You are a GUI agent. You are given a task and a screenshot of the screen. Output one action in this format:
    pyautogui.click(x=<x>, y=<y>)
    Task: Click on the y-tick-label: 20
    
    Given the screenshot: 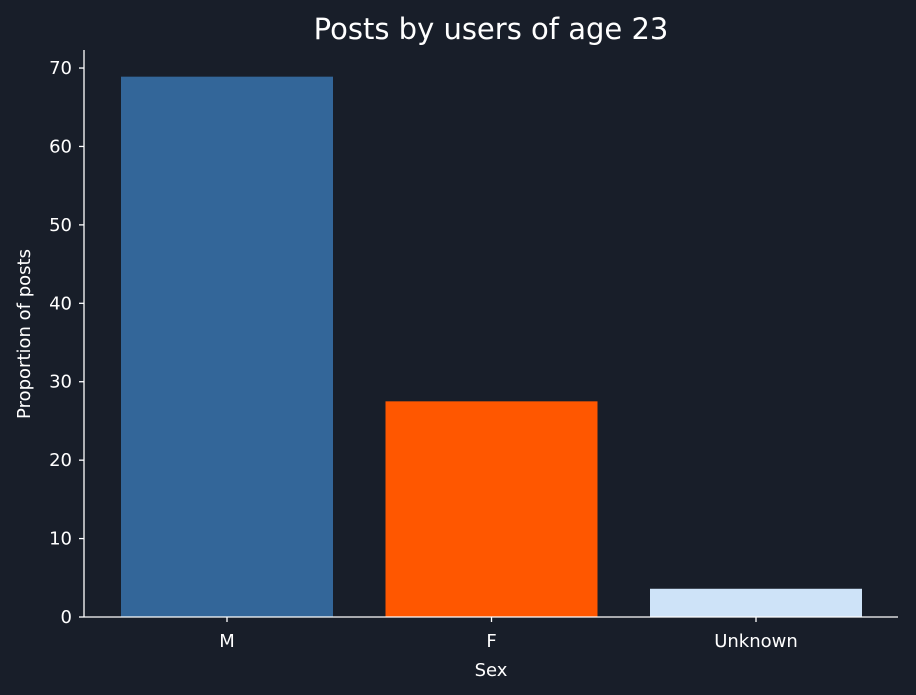 What is the action you would take?
    pyautogui.click(x=60, y=460)
    